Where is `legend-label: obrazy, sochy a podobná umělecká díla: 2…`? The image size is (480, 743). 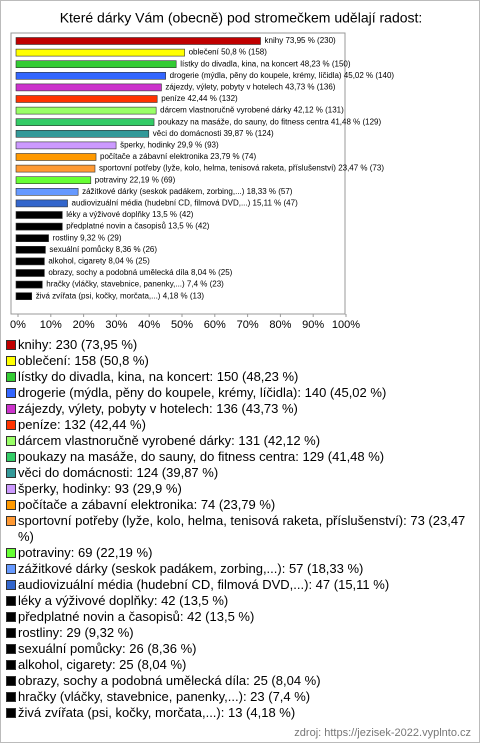 legend-label: obrazy, sochy a podobná umělecká díla: 2… is located at coordinates (169, 680).